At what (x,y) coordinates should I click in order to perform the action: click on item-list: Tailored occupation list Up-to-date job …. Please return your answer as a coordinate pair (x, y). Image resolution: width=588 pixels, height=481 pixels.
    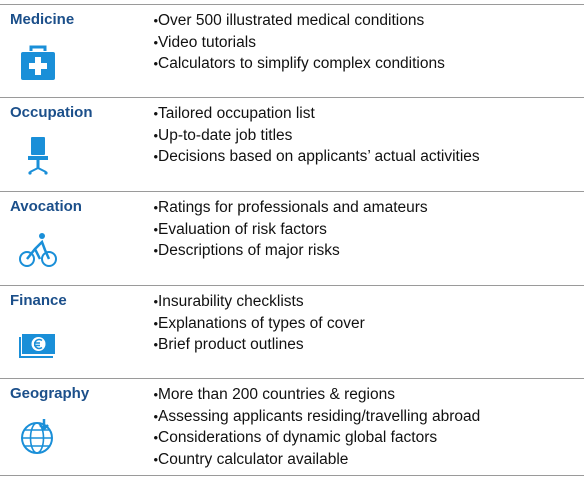
    Looking at the image, I should click on (319, 135).